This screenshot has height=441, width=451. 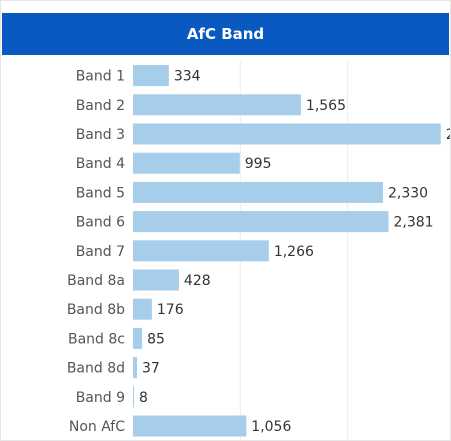 I want to click on data-label: 1,565, so click(x=326, y=106).